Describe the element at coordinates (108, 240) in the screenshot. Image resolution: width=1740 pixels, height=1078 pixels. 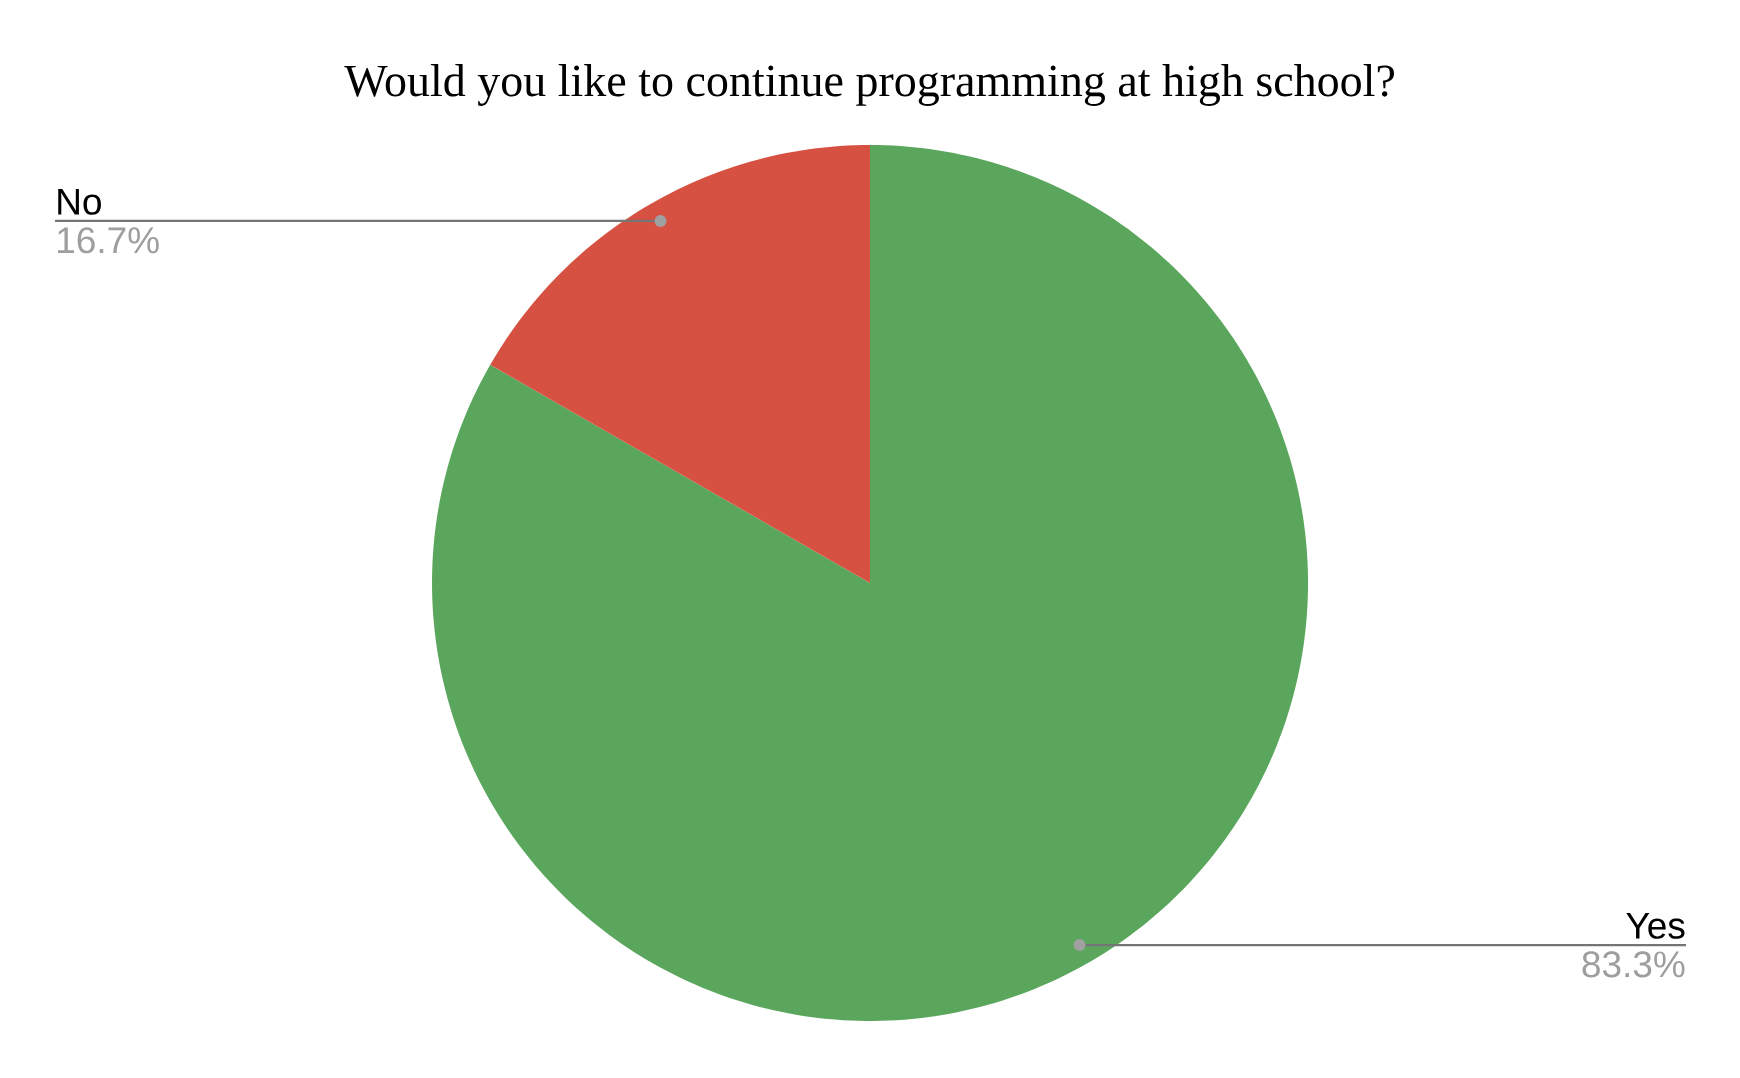
I see `data-label: 16.7%` at that location.